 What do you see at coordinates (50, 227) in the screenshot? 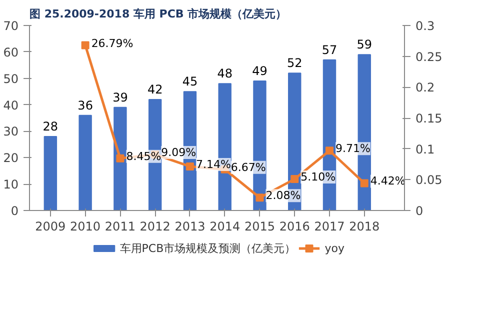
I see `x-tick-label: 2009` at bounding box center [50, 227].